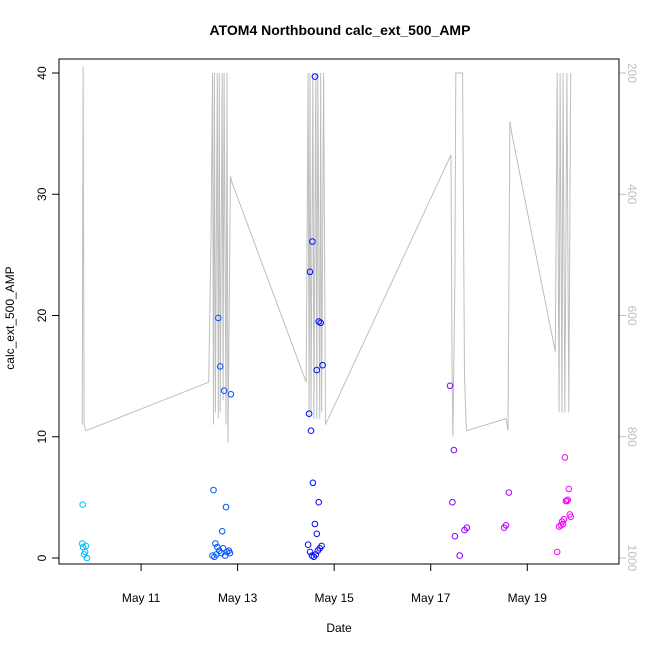 Image resolution: width=650 pixels, height=650 pixels. What do you see at coordinates (340, 30) in the screenshot?
I see `chart-title: ATOM4 Northbound calc_ext_500_AMP` at bounding box center [340, 30].